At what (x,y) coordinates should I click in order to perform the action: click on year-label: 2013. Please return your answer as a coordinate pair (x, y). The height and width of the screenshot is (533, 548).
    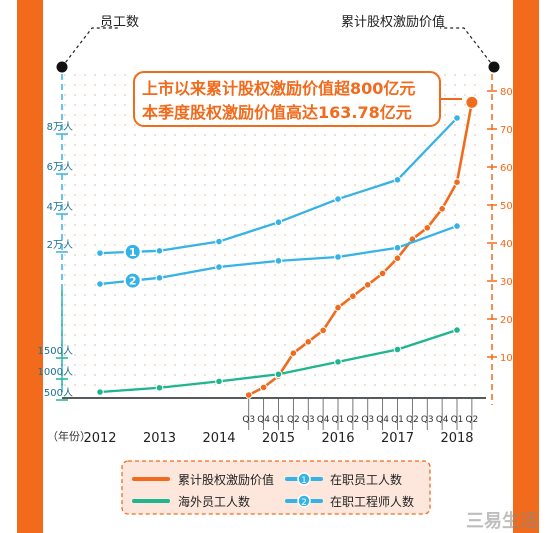
    Looking at the image, I should click on (159, 438).